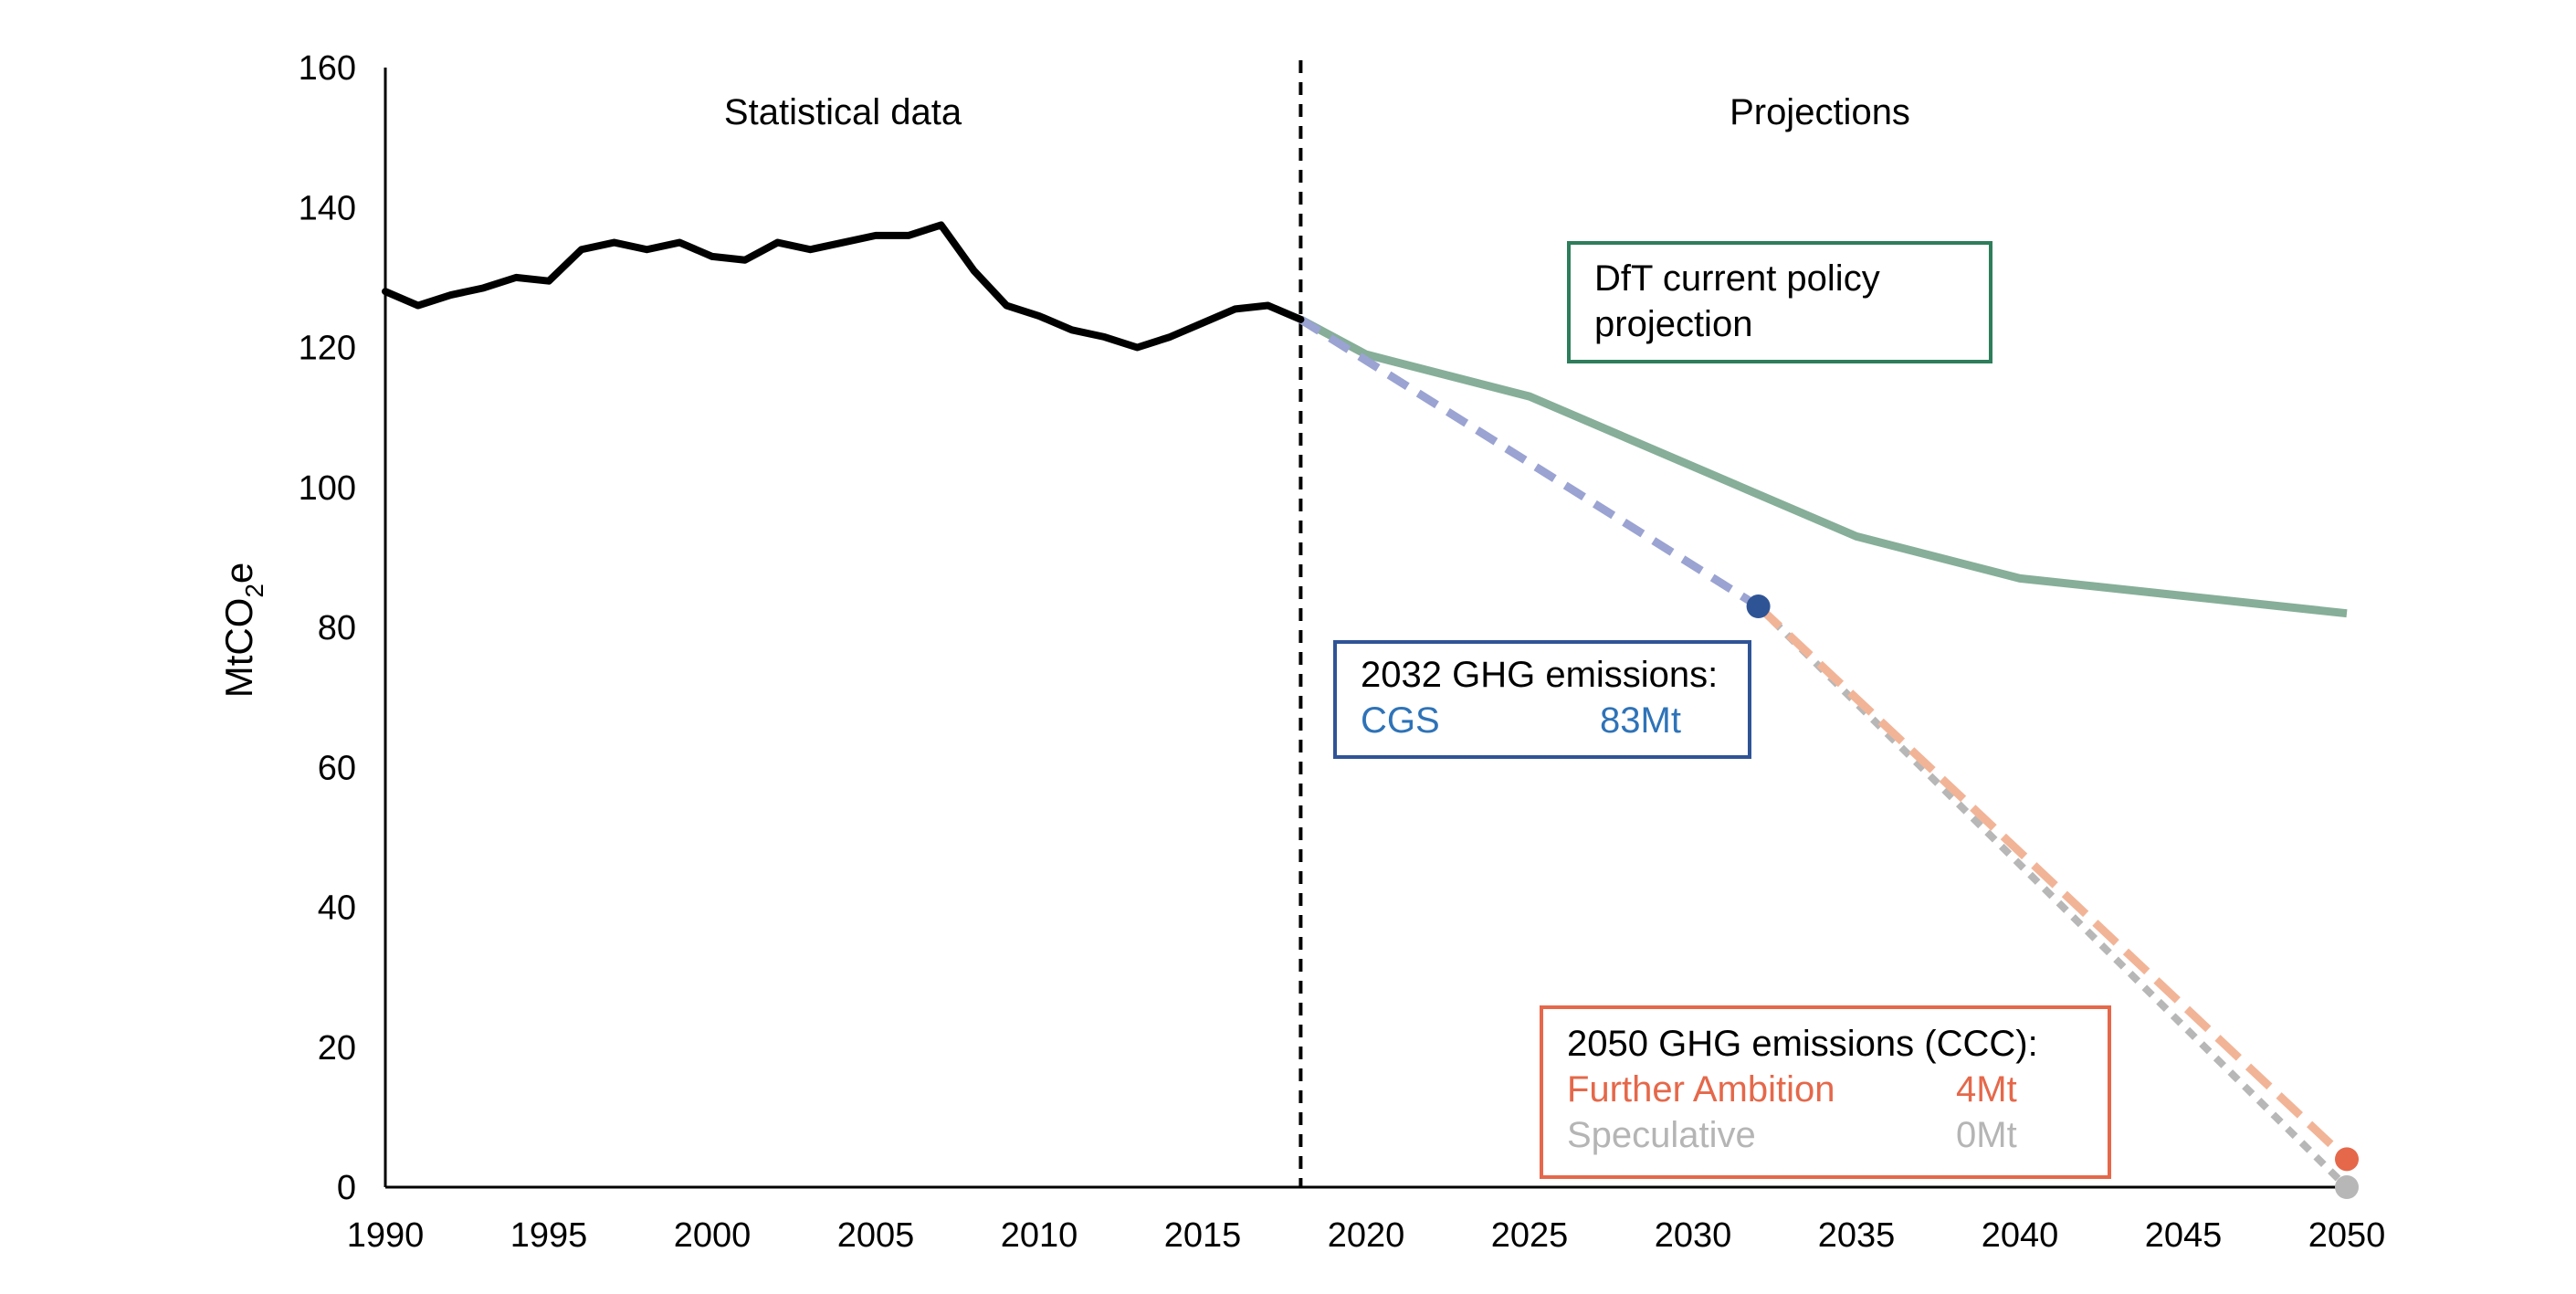  I want to click on annotation-dft-line2: projection, so click(1673, 324).